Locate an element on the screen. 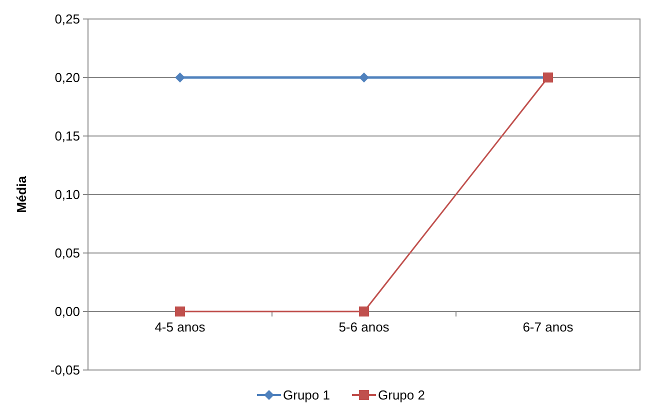  y-tick-label: 0,15 is located at coordinates (67, 136).